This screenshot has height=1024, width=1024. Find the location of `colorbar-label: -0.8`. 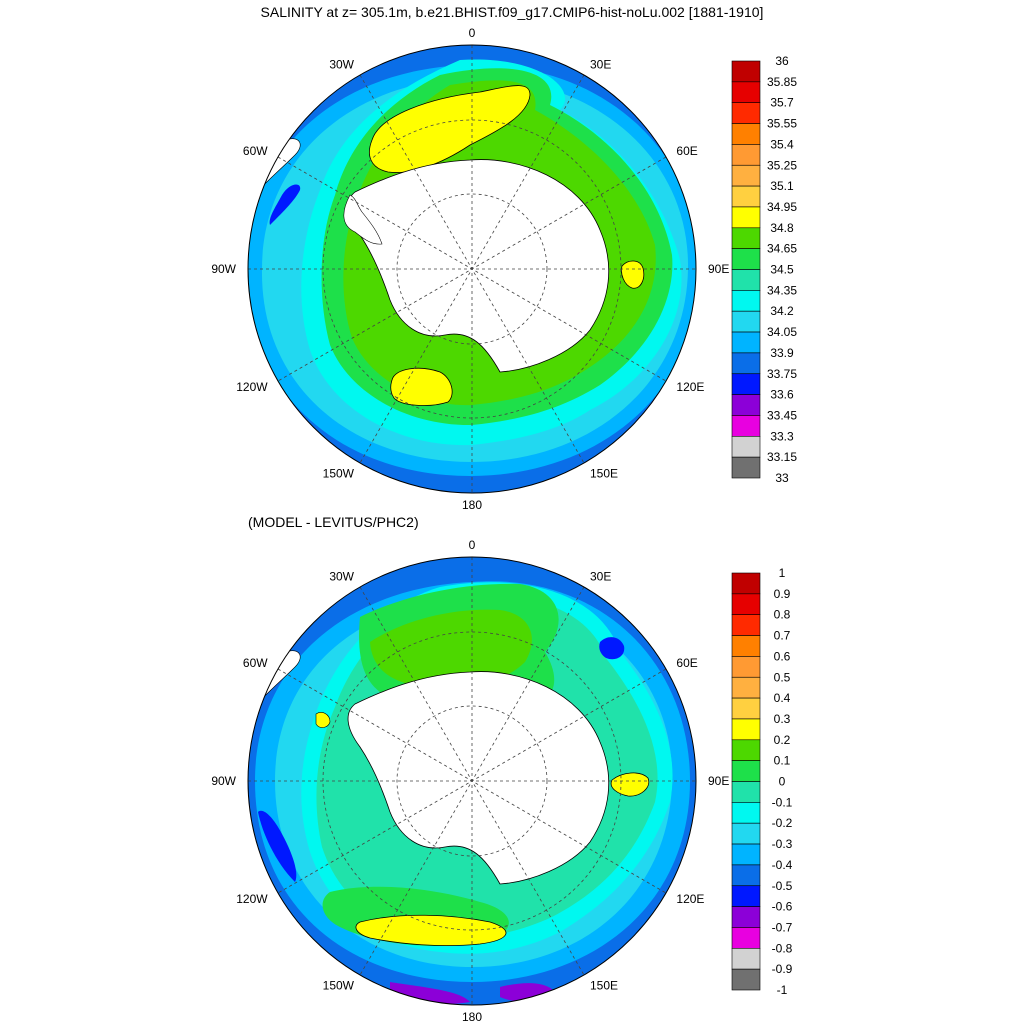

colorbar-label: -0.8 is located at coordinates (782, 948).